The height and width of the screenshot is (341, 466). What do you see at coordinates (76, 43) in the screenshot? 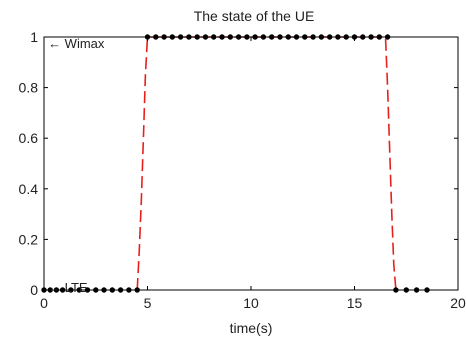
I see `annotation-wimax: ← Wimax` at bounding box center [76, 43].